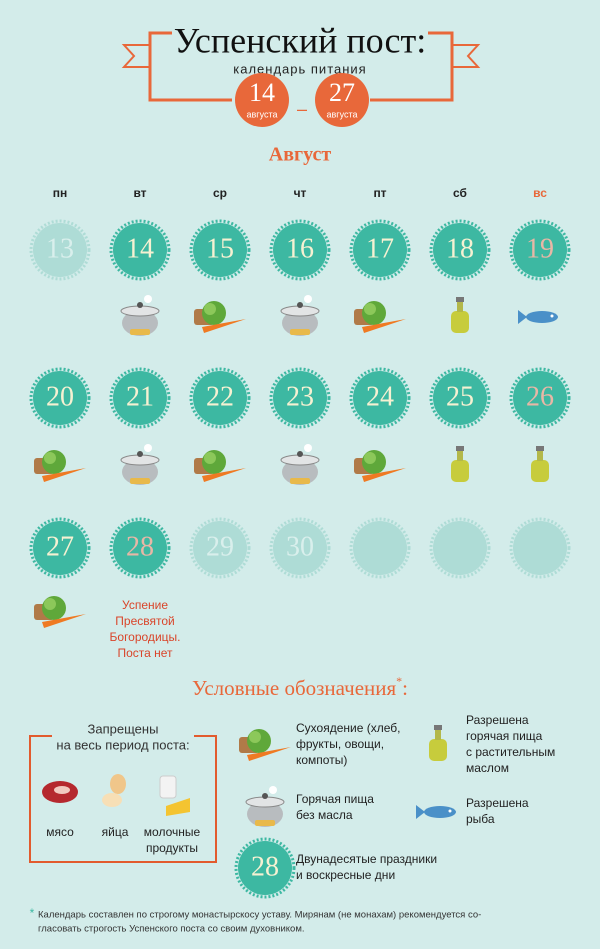 This screenshot has width=600, height=949. I want to click on day-number: 15, so click(220, 248).